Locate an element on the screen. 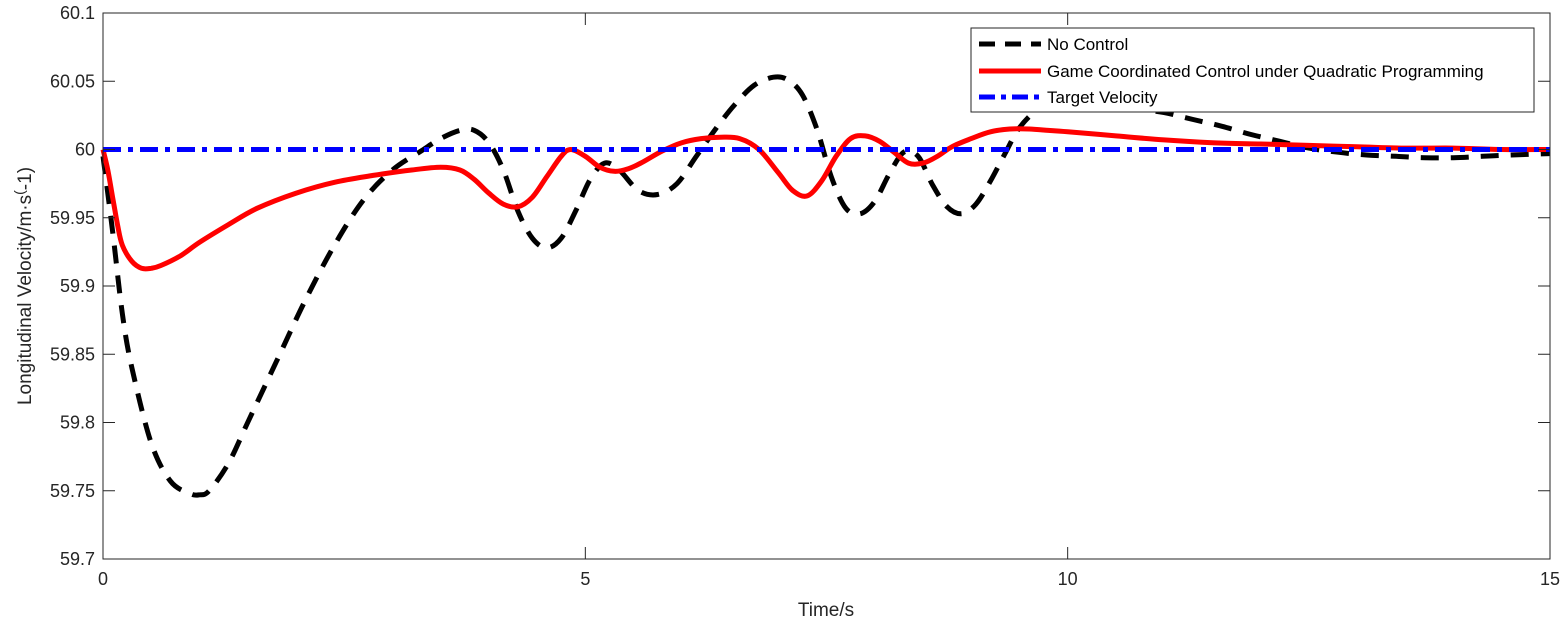  y-axis-label-superscript: ( is located at coordinates (19, 192).